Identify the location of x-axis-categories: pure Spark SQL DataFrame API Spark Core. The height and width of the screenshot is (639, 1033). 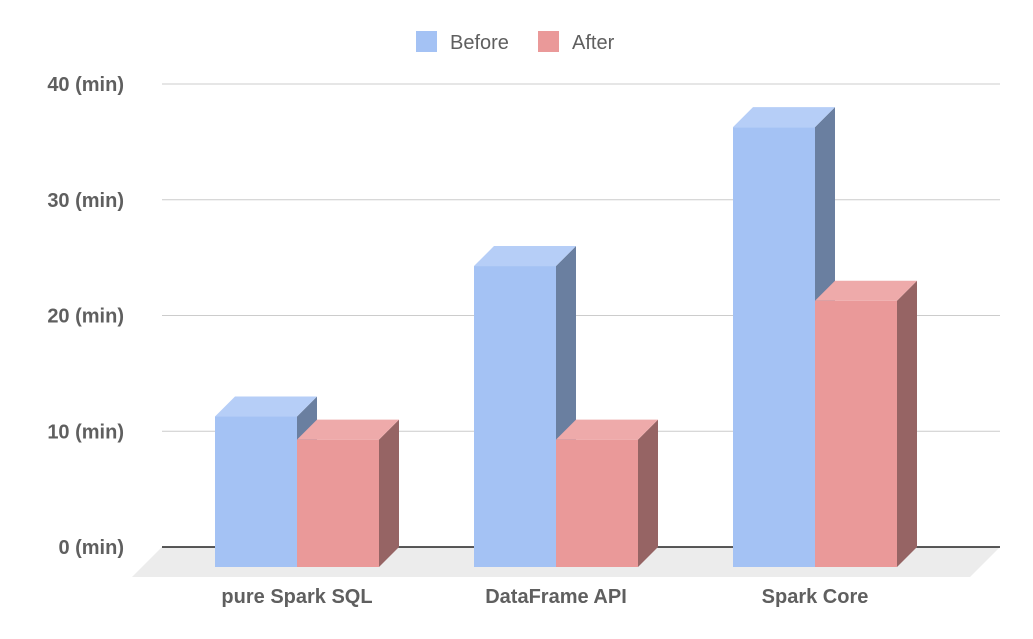
(544, 597).